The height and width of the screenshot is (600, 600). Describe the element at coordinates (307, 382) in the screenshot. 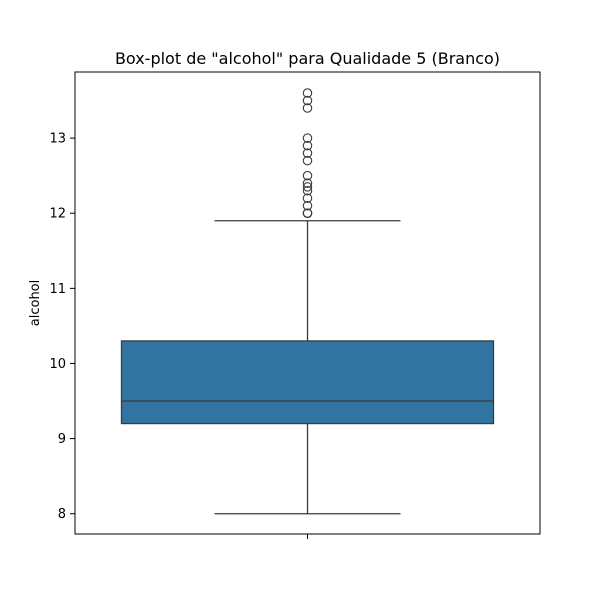

I see `iqr-box` at that location.